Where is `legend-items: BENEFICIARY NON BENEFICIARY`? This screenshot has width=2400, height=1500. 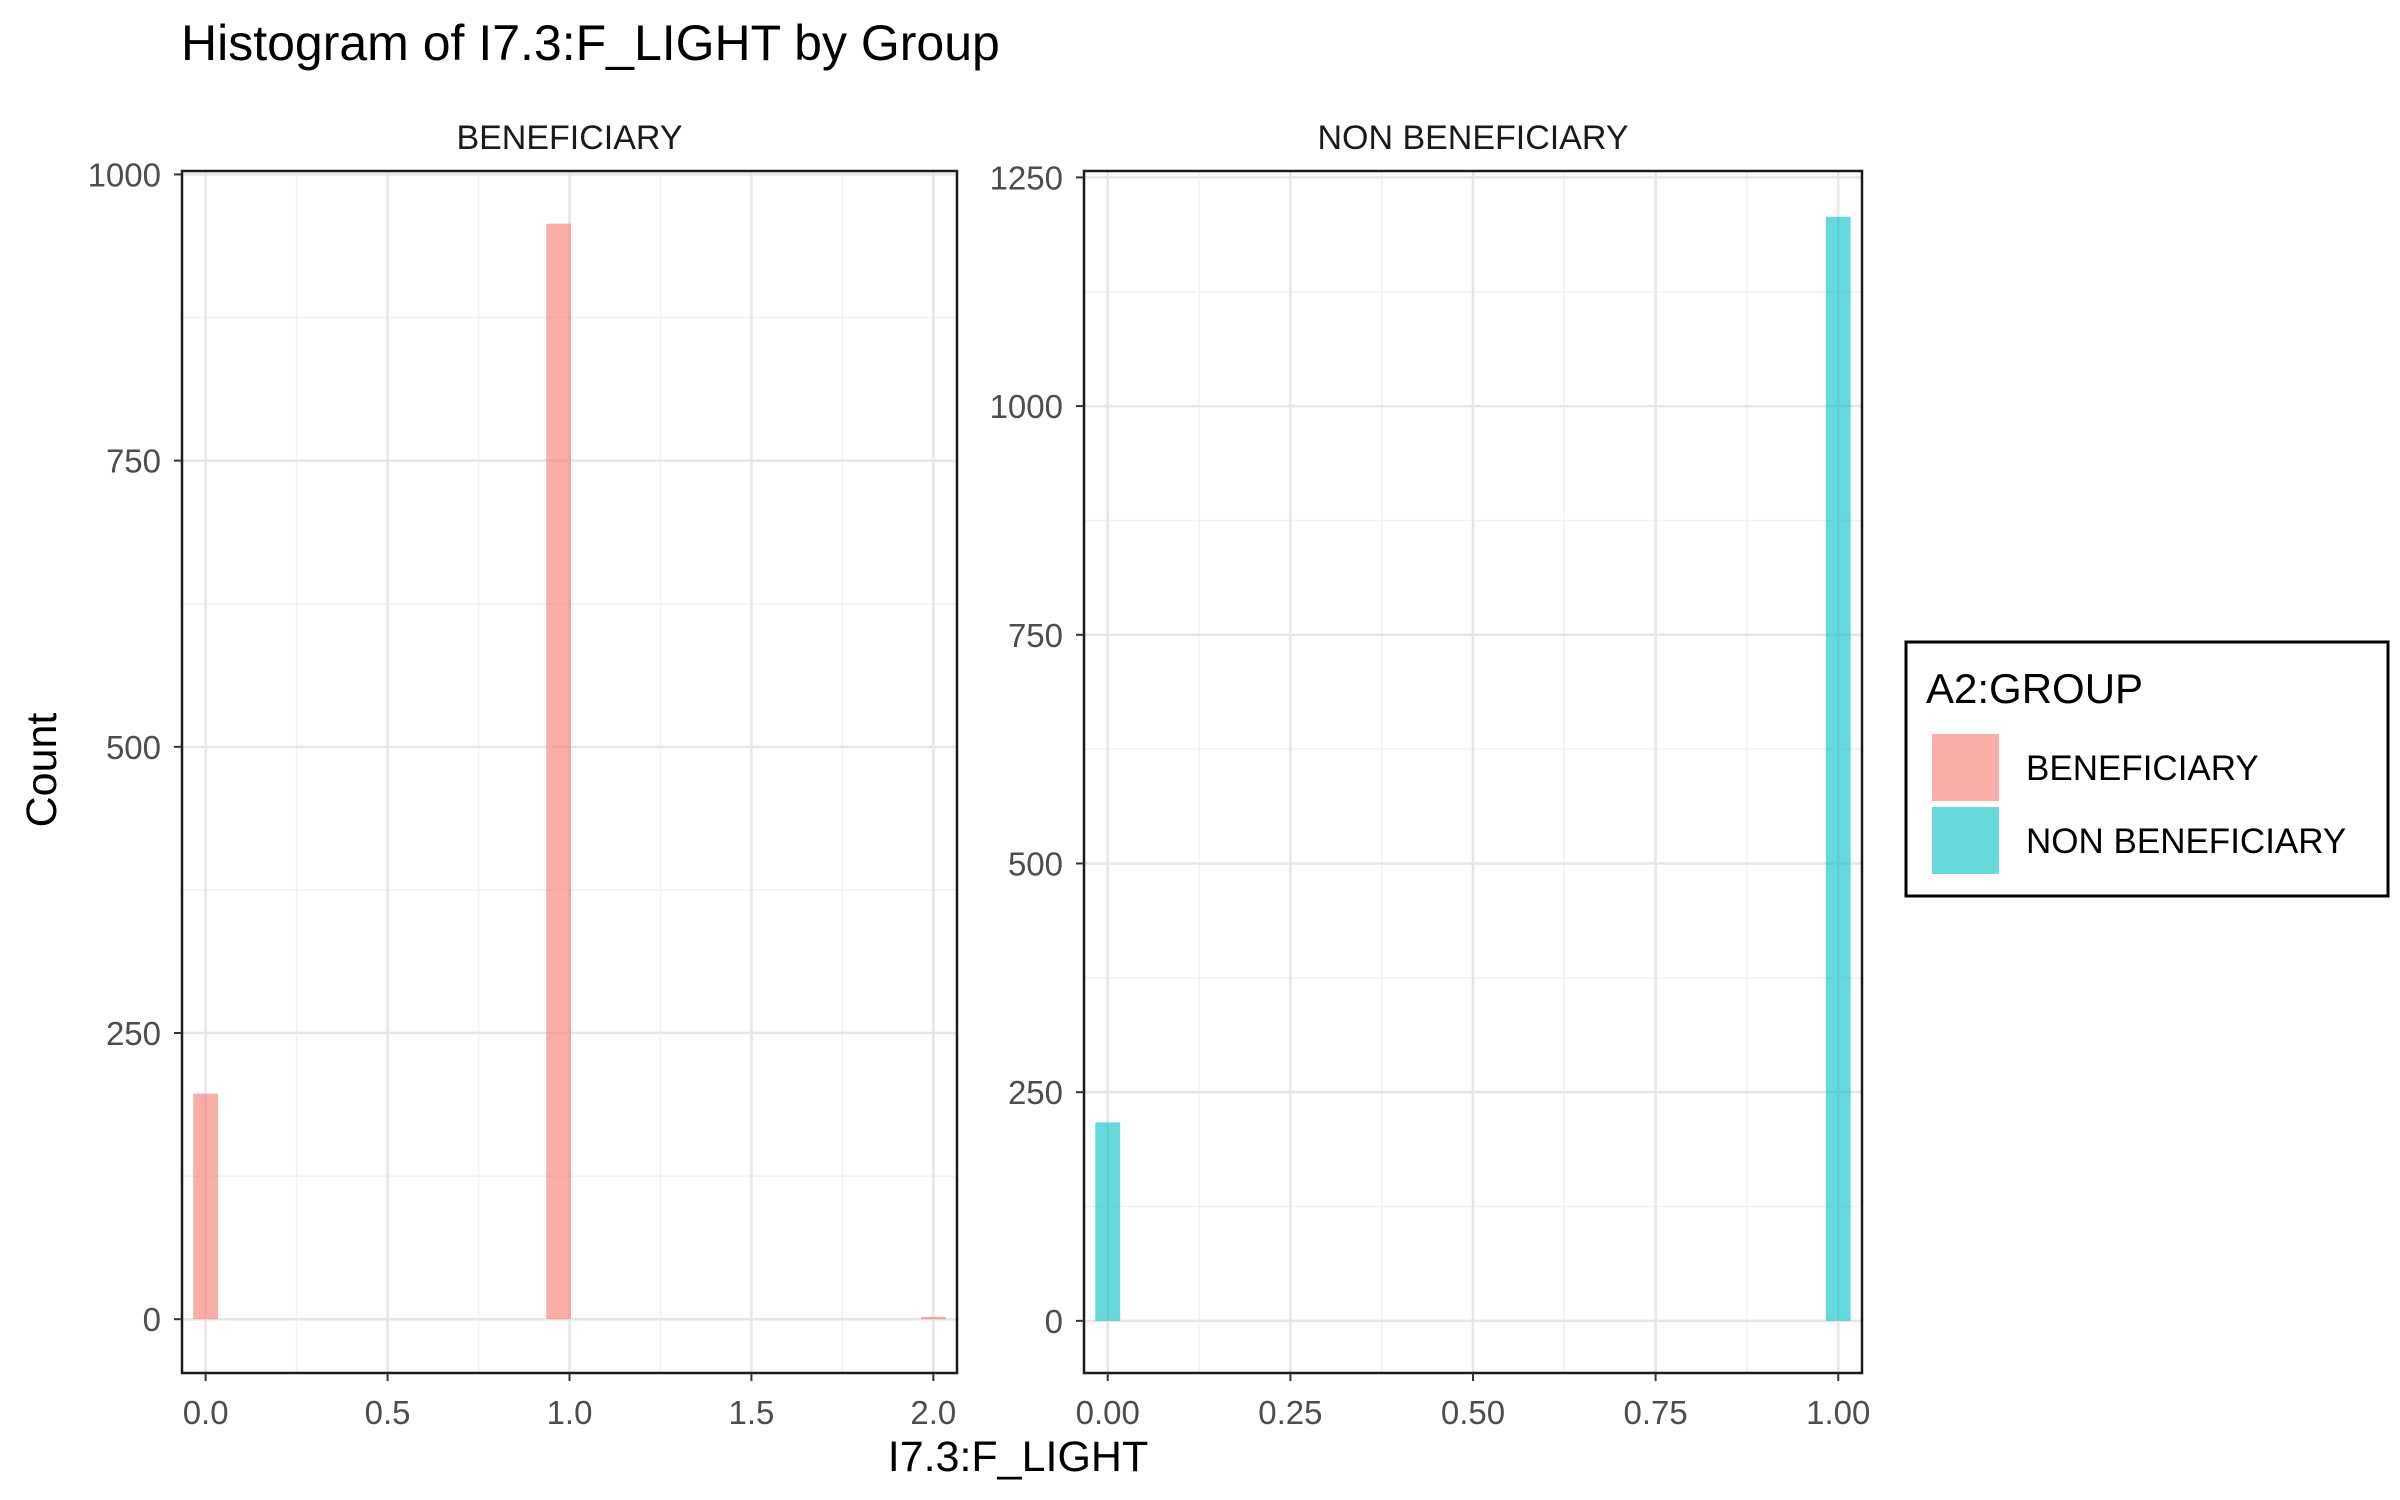
legend-items: BENEFICIARY NON BENEFICIARY is located at coordinates (2139, 804).